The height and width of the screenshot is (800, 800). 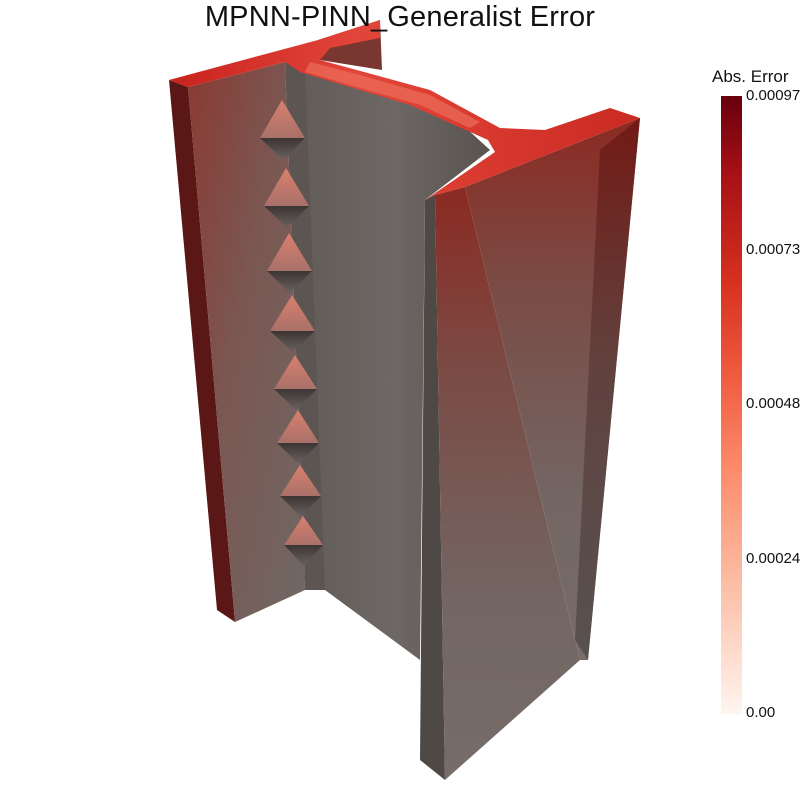 What do you see at coordinates (773, 403) in the screenshot?
I see `colorbar-tick-label: 0.00048` at bounding box center [773, 403].